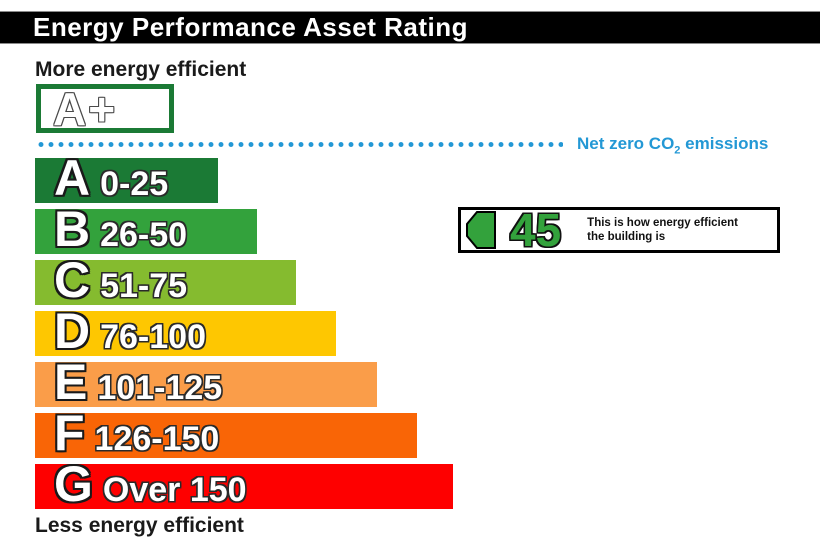 The image size is (820, 547). I want to click on page-title: Energy Performance Asset Rating, so click(251, 27).